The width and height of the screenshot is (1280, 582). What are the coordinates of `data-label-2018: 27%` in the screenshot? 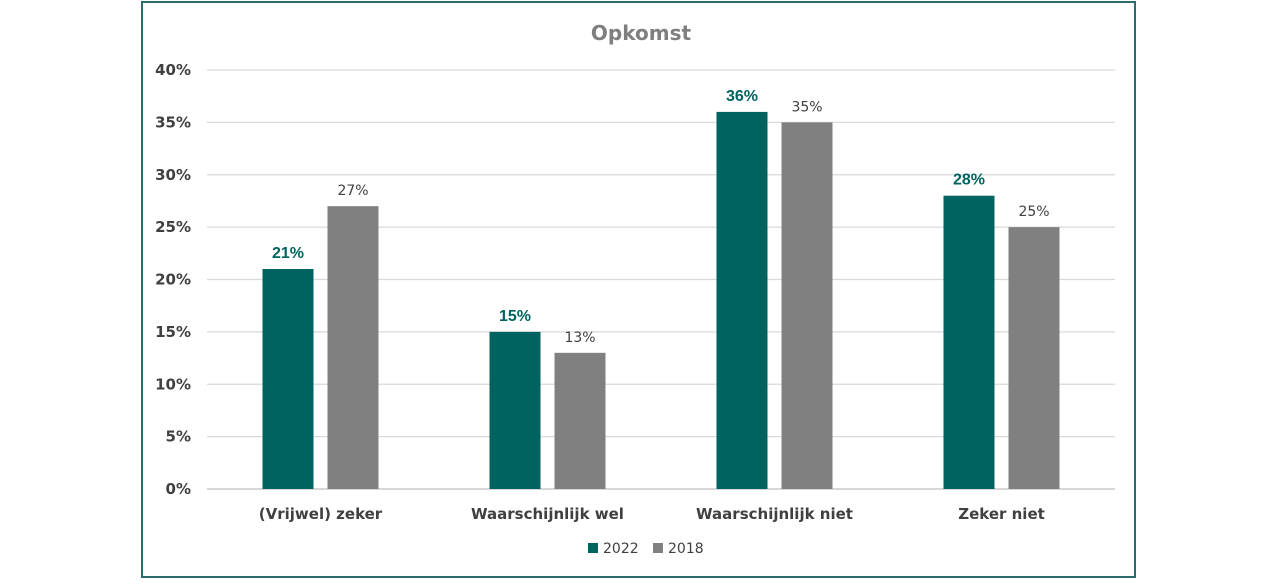 It's located at (352, 191).